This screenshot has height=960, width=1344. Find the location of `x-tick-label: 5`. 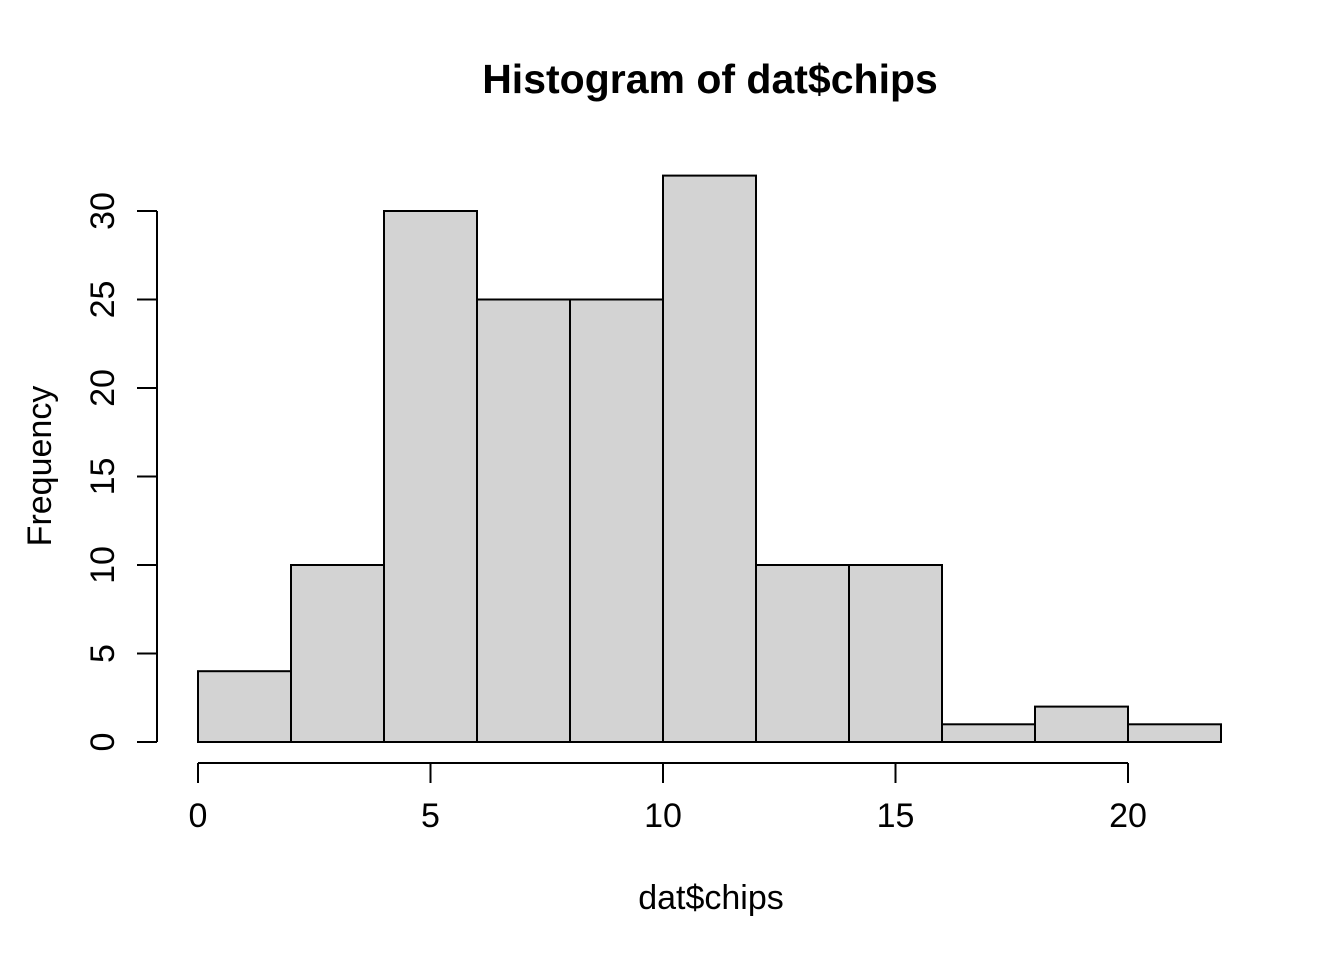

x-tick-label: 5 is located at coordinates (430, 816).